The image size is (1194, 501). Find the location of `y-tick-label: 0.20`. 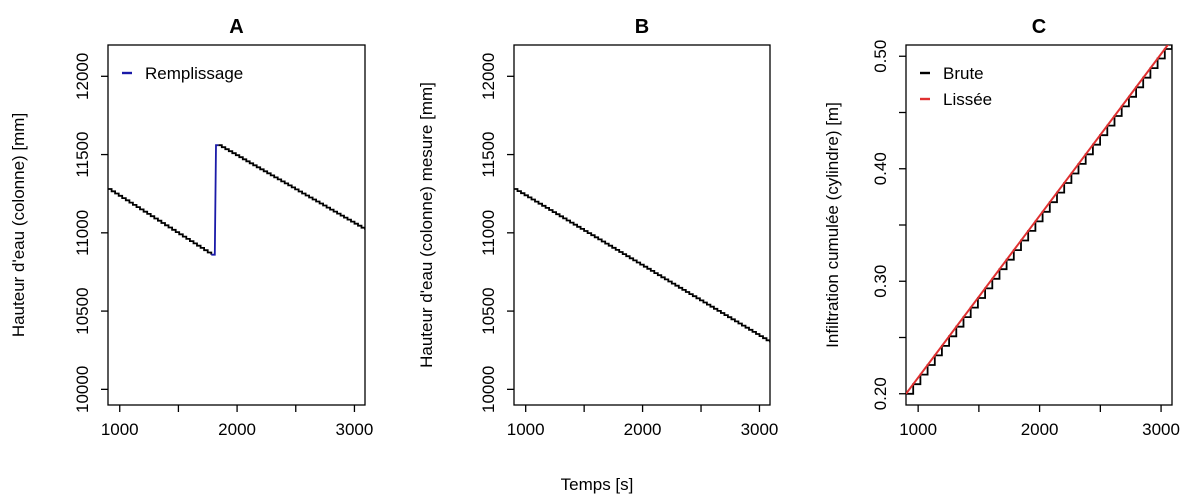

y-tick-label: 0.20 is located at coordinates (880, 393).